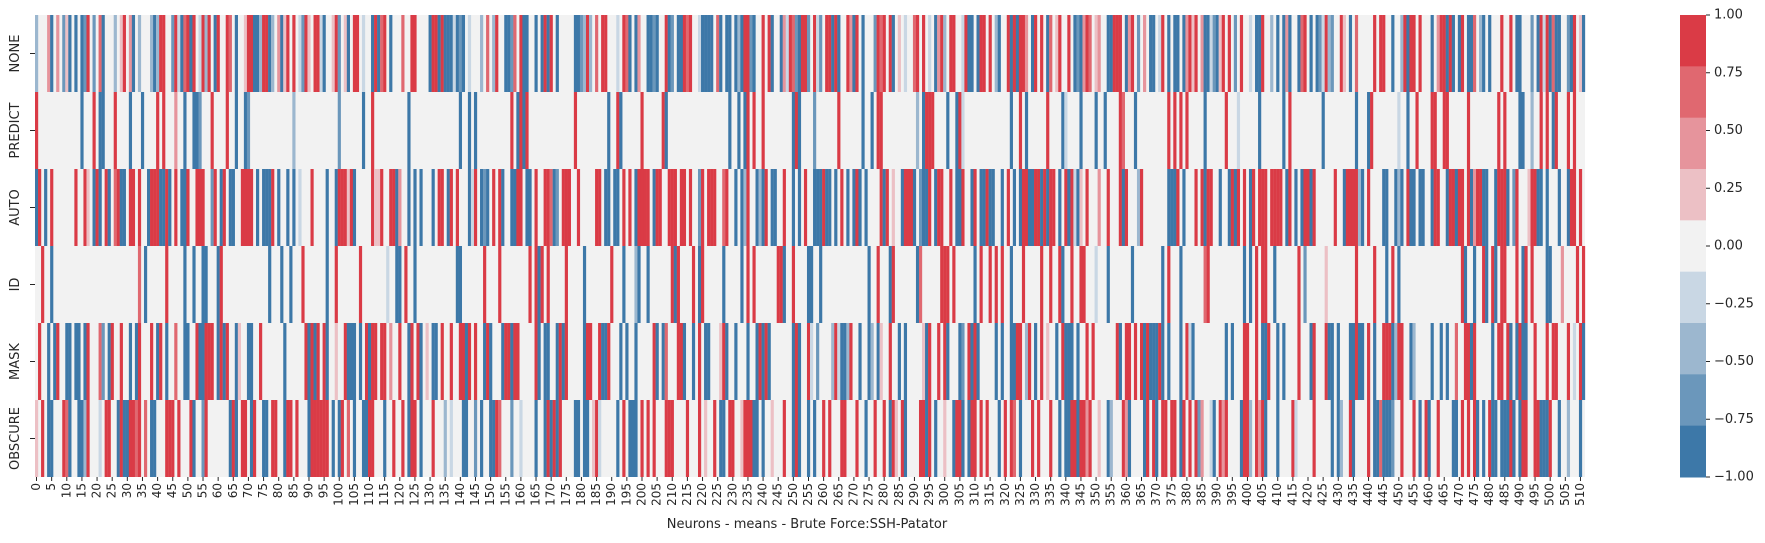 The height and width of the screenshot is (543, 1765). I want to click on x-tick-label: 155, so click(505, 494).